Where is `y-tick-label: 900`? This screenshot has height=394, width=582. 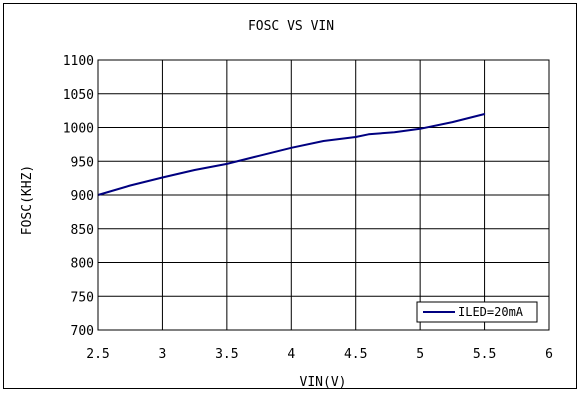
y-tick-label: 900 is located at coordinates (82, 196).